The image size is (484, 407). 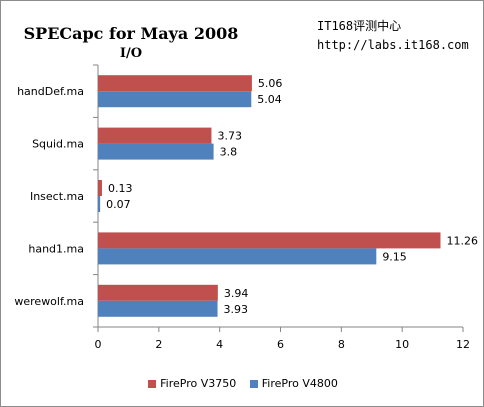 What do you see at coordinates (393, 36) in the screenshot?
I see `watermark: IT168评测中心 http://labs.it168.com` at bounding box center [393, 36].